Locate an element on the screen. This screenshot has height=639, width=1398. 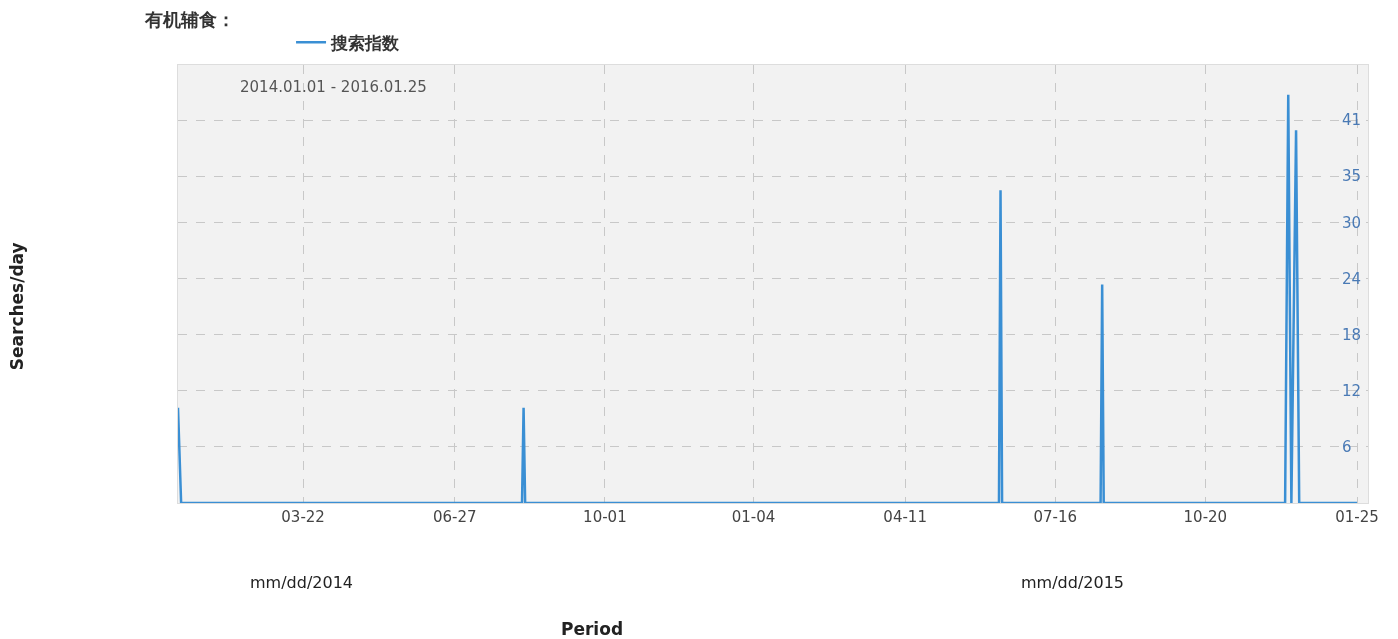
x-tick-label: 03-22 is located at coordinates (303, 517).